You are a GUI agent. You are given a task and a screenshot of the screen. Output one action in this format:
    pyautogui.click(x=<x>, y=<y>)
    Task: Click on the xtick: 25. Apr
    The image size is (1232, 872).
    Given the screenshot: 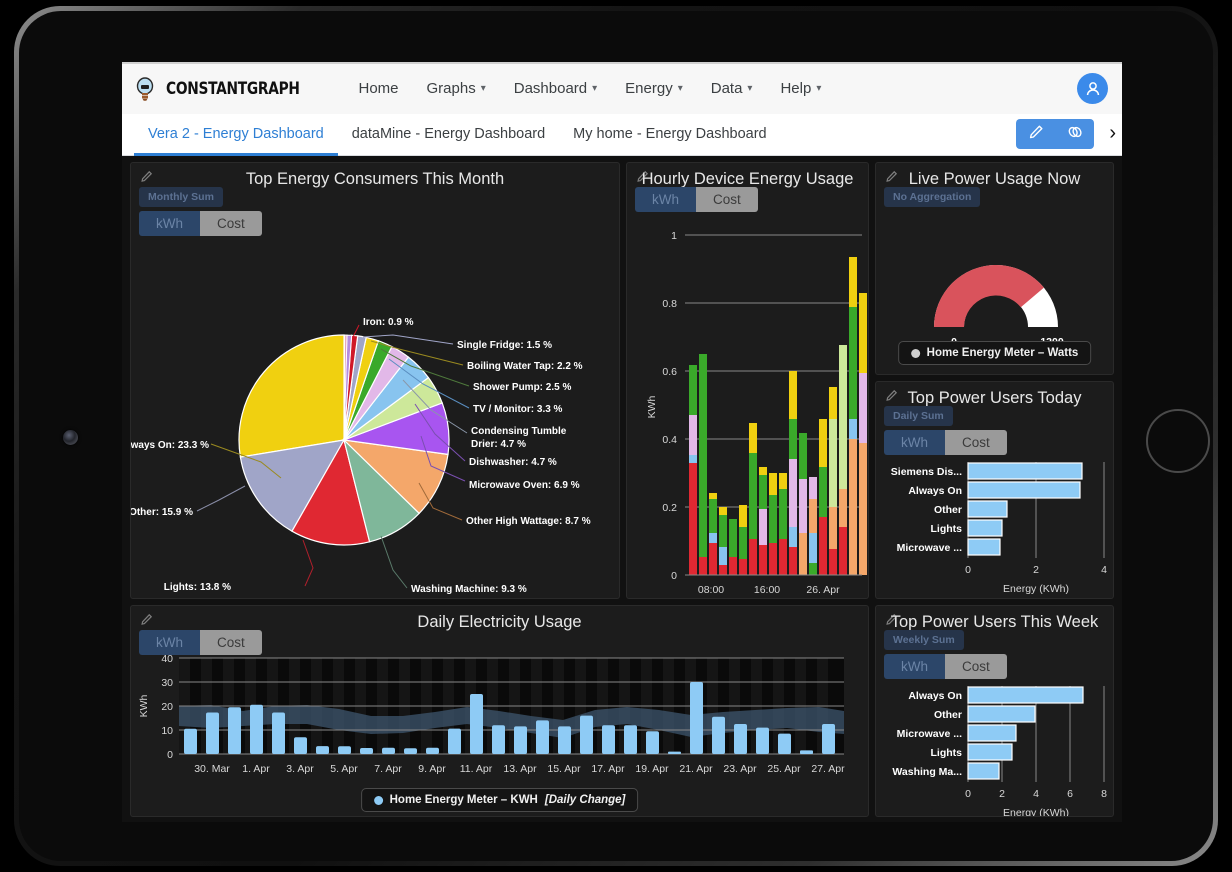 What is the action you would take?
    pyautogui.click(x=784, y=769)
    